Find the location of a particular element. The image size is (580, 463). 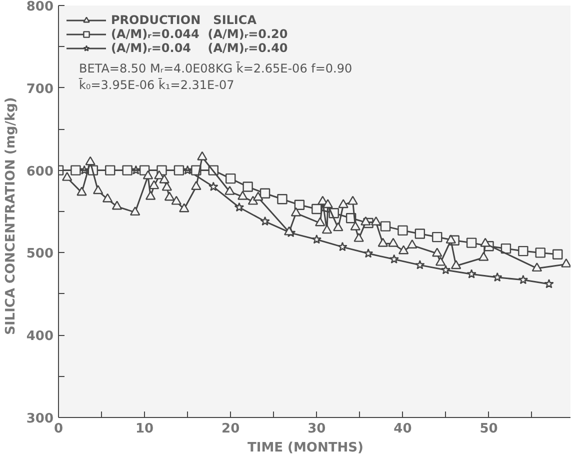

y-tick-label: 700 is located at coordinates (40, 89).